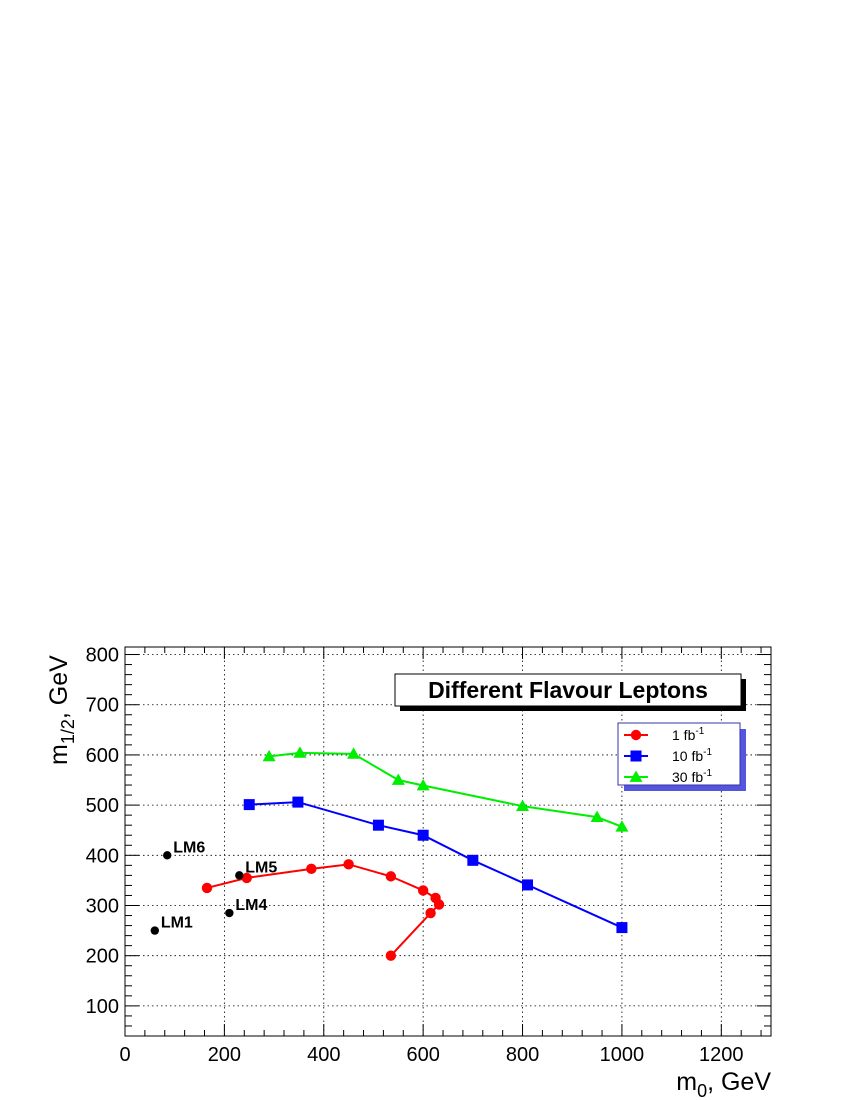  Describe the element at coordinates (684, 735) in the screenshot. I see `legend-label-base: 1 fb` at that location.